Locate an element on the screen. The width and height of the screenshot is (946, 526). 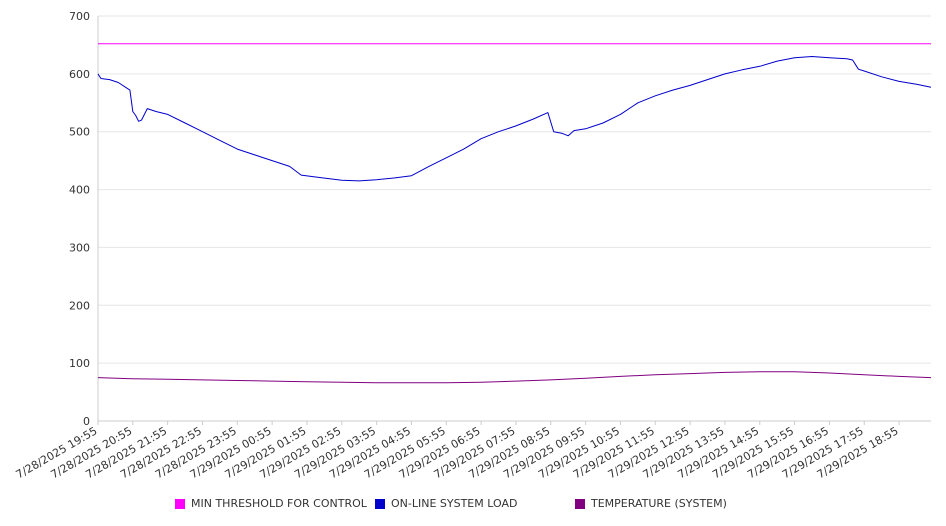
y-tick-label: 400 is located at coordinates (79, 190).